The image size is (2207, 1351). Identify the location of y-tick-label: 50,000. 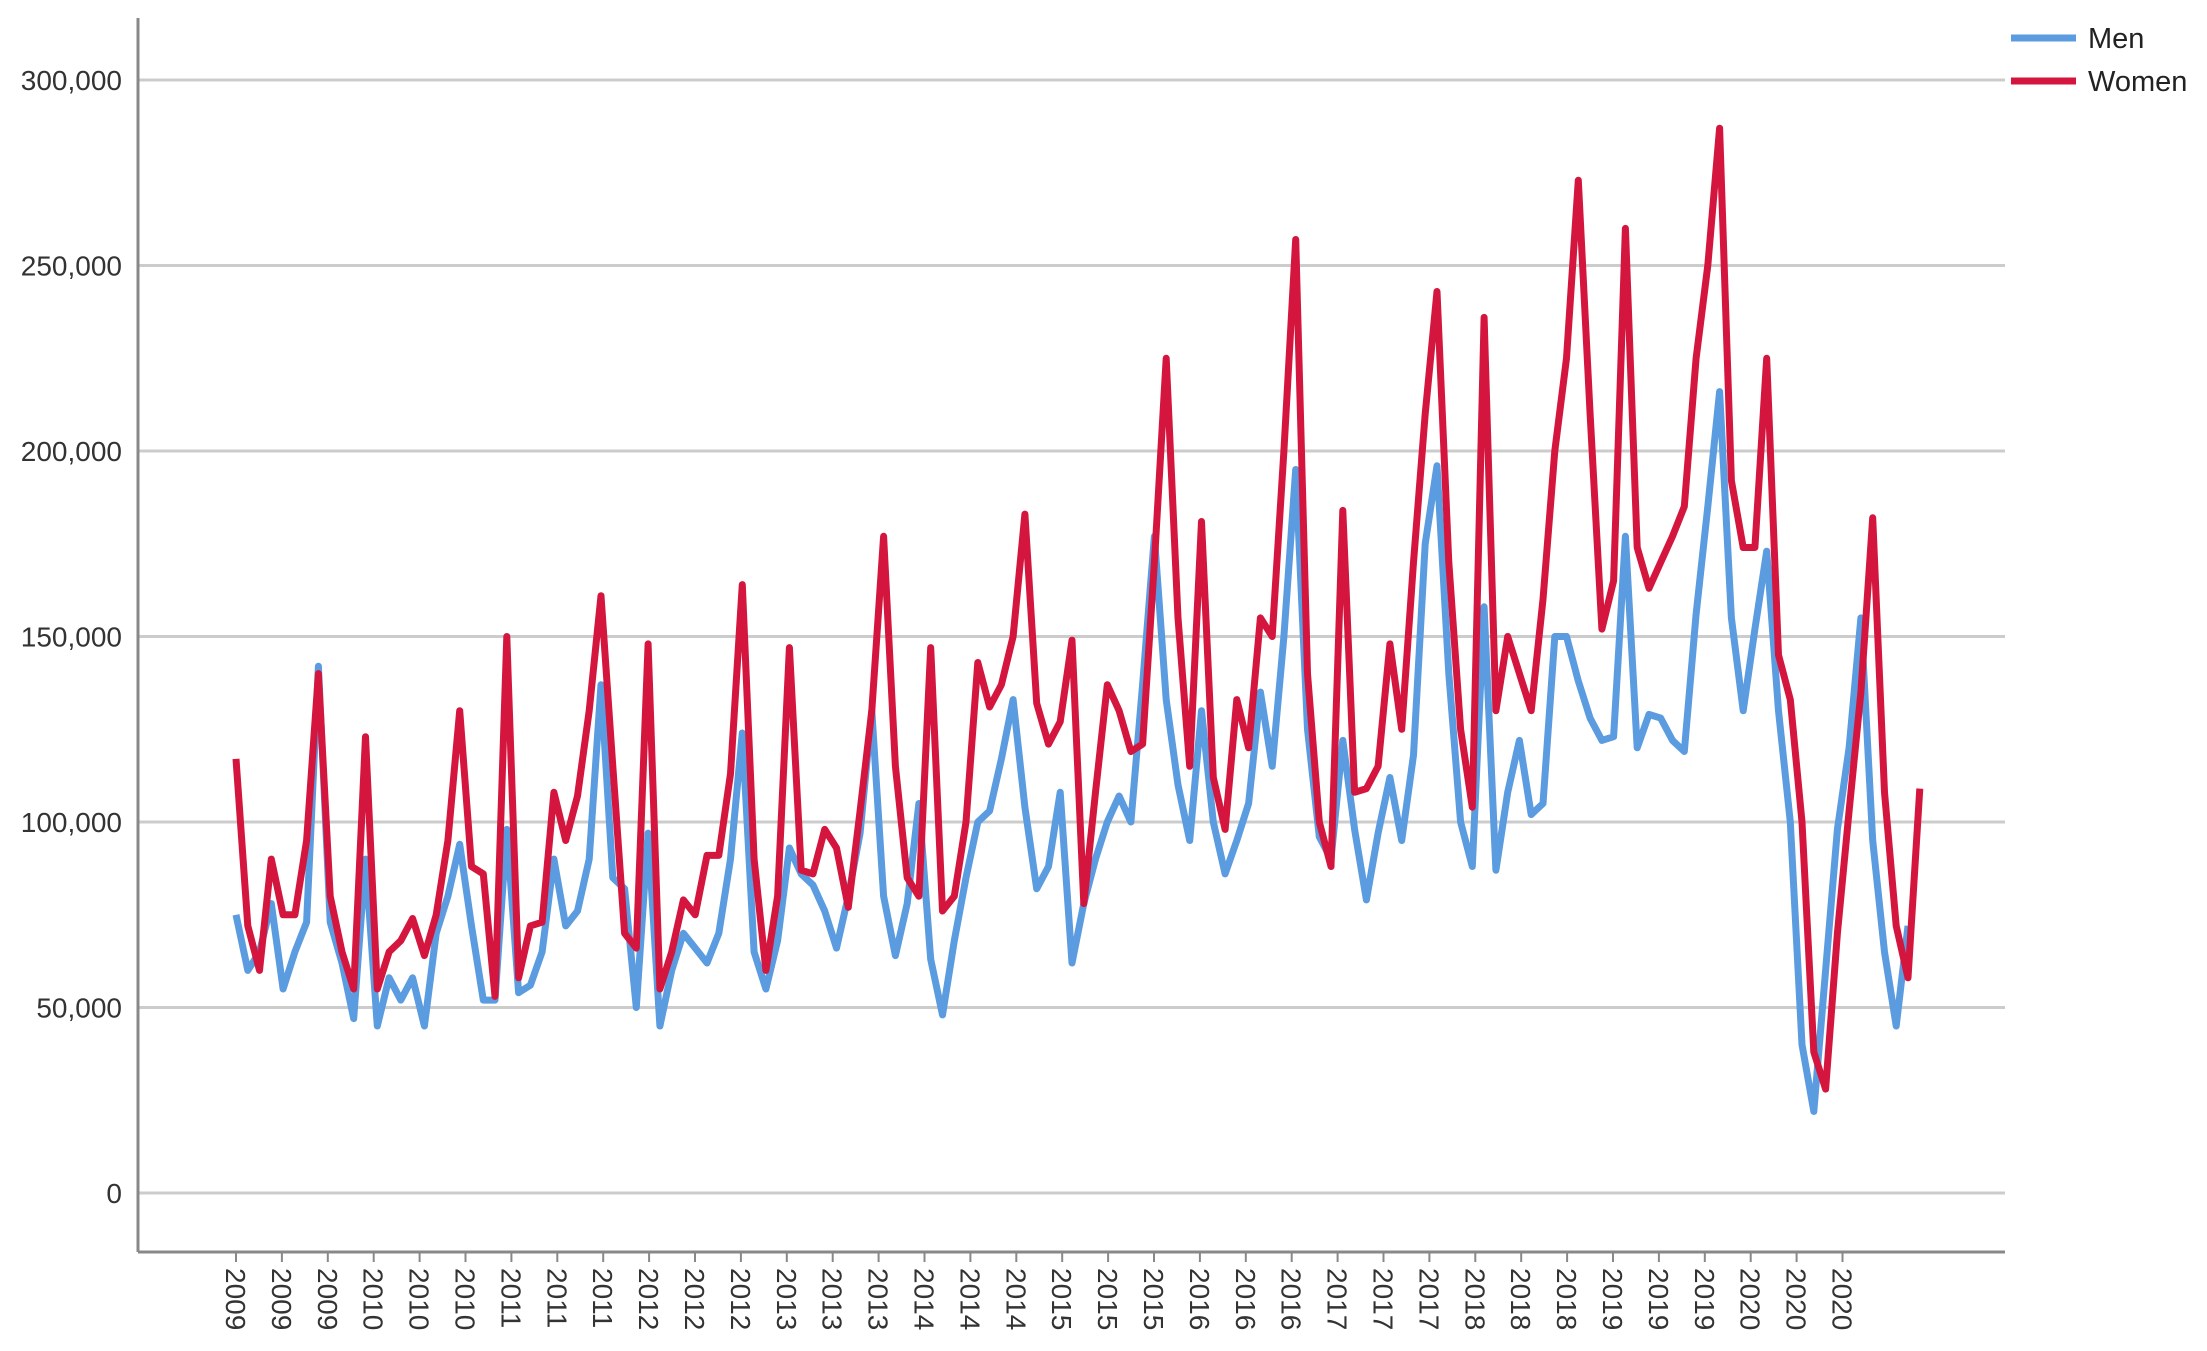
(79, 1008).